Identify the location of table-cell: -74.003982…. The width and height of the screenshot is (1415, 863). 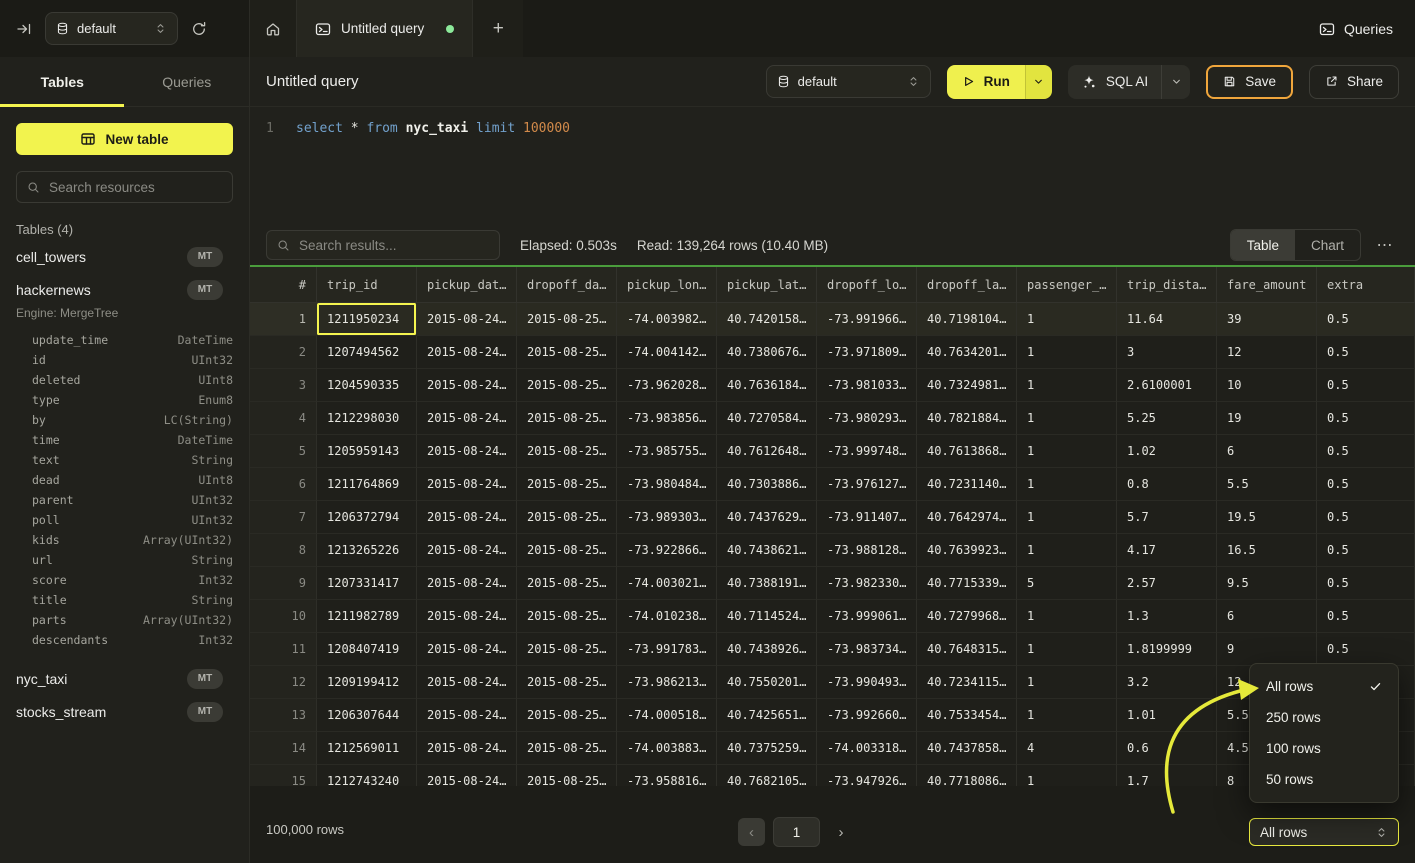
(667, 319).